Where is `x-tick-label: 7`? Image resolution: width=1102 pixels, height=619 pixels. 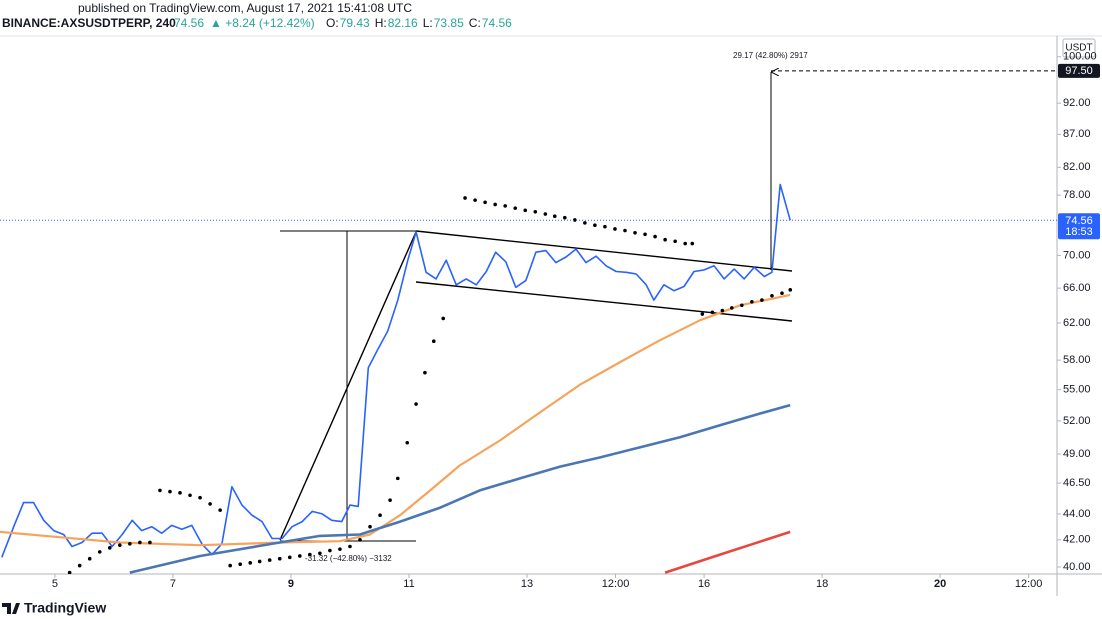 x-tick-label: 7 is located at coordinates (173, 584).